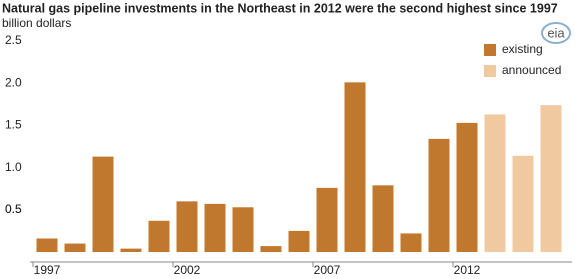 Image resolution: width=575 pixels, height=279 pixels. I want to click on x-tick-label: 2007, so click(327, 270).